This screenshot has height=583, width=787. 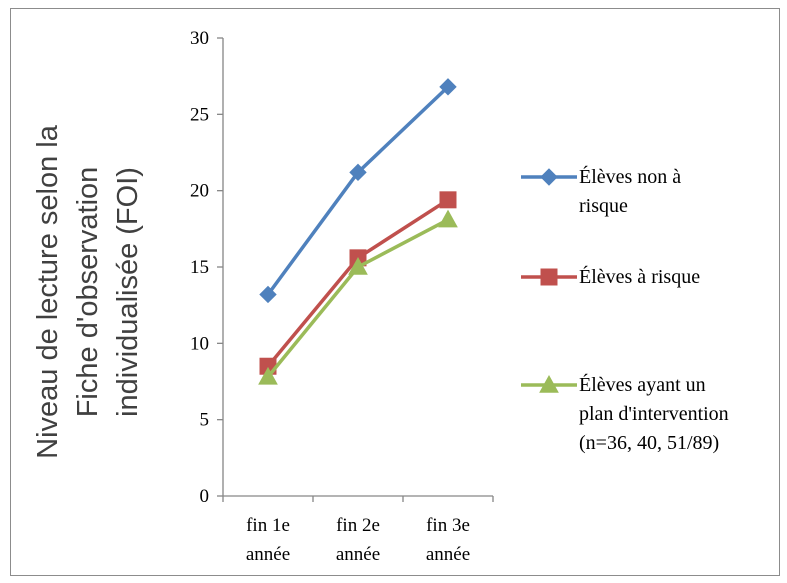 I want to click on y-axis-title-line: Fiche d'observation, so click(x=88, y=292).